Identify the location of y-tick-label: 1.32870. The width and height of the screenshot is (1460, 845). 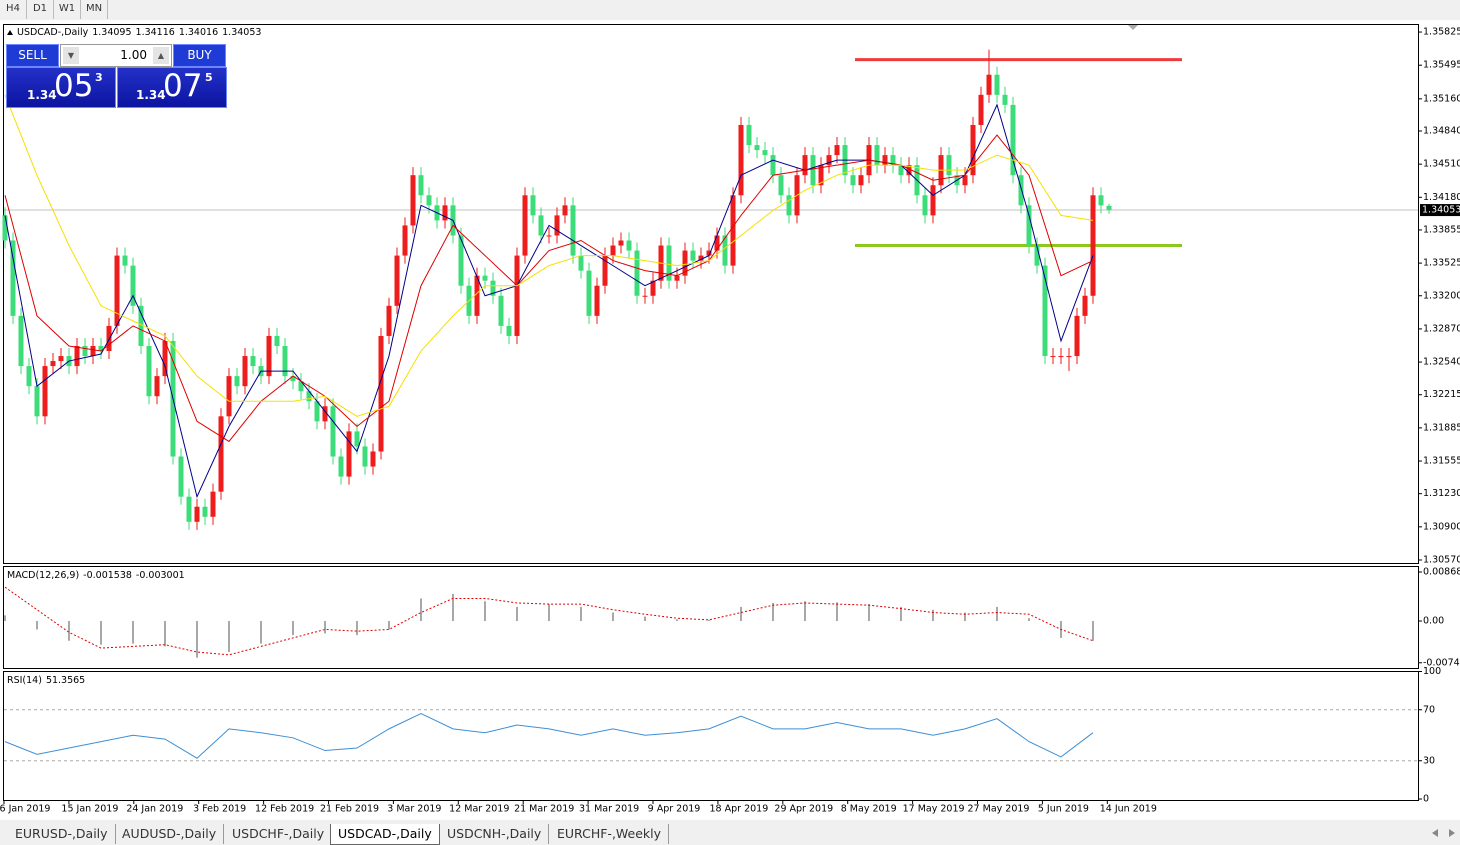
(1441, 328).